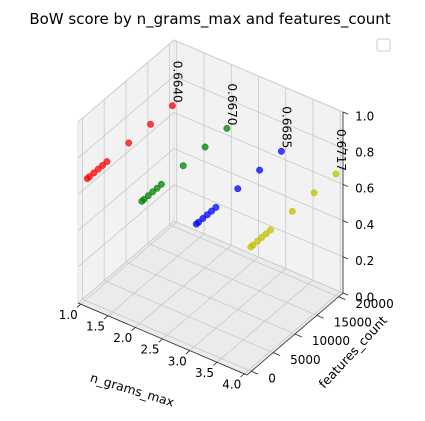  I want to click on x-tick-label: 3.0, so click(177, 361).